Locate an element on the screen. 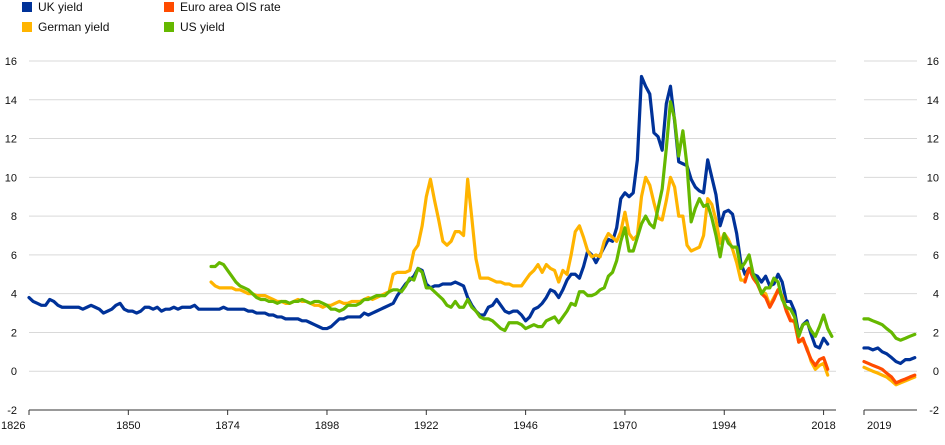 The image size is (945, 445). main-x-tick-label-1922: 1922 is located at coordinates (426, 426).